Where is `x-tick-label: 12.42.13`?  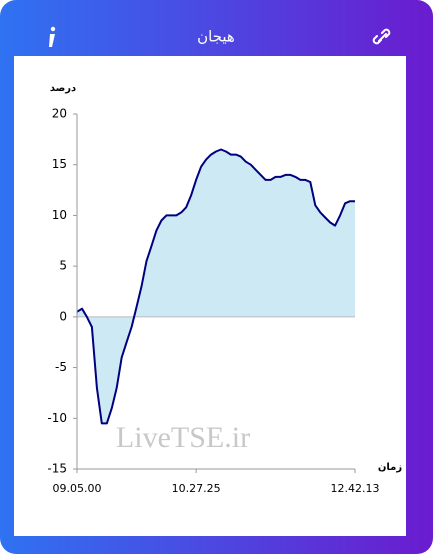 x-tick-label: 12.42.13 is located at coordinates (355, 488).